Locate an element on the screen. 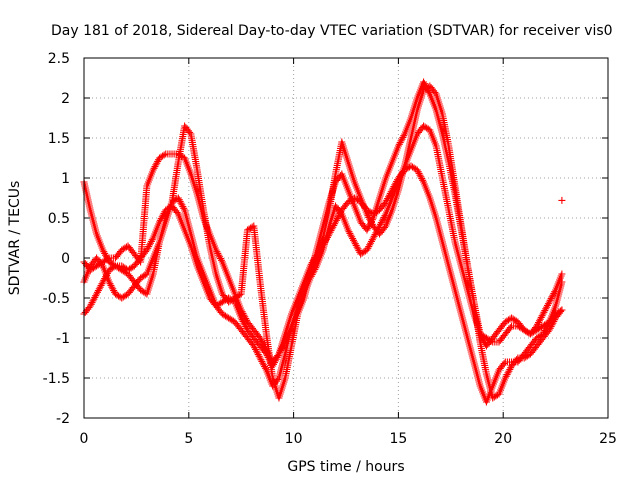 The width and height of the screenshot is (640, 480). y-tick-label: -1 is located at coordinates (63, 339).